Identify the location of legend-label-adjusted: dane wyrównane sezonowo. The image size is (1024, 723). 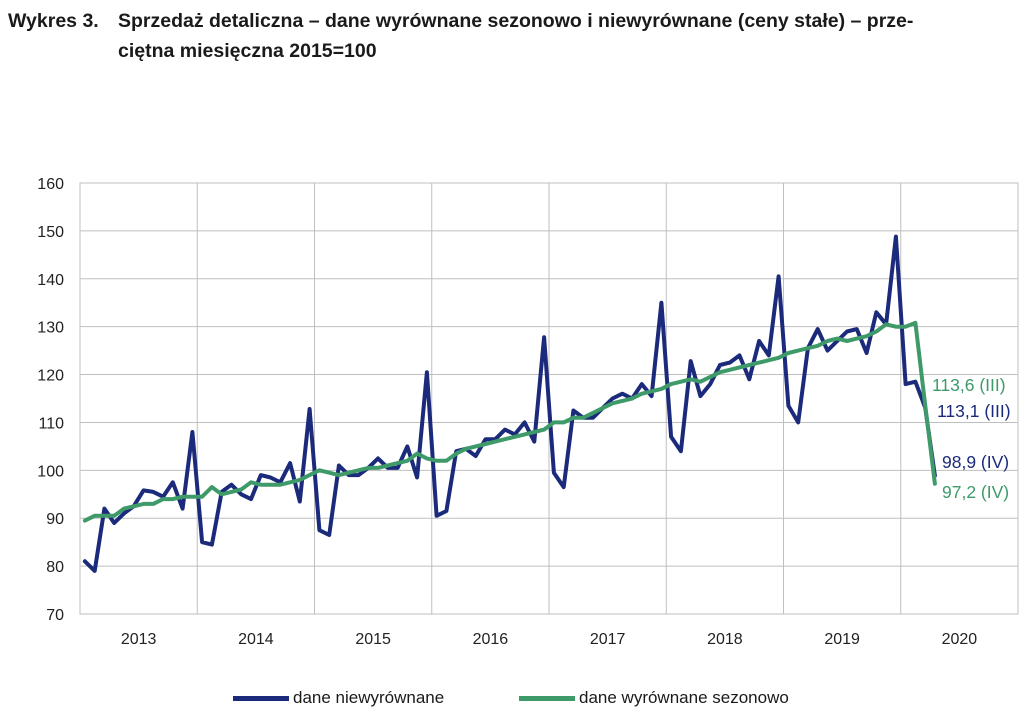
(684, 697).